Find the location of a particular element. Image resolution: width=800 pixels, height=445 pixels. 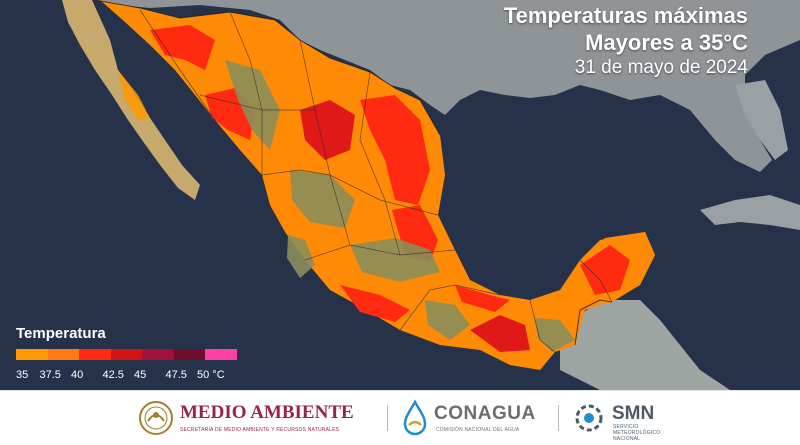

medio-ambiente-name: MEDIO AMBIENTE is located at coordinates (267, 412).